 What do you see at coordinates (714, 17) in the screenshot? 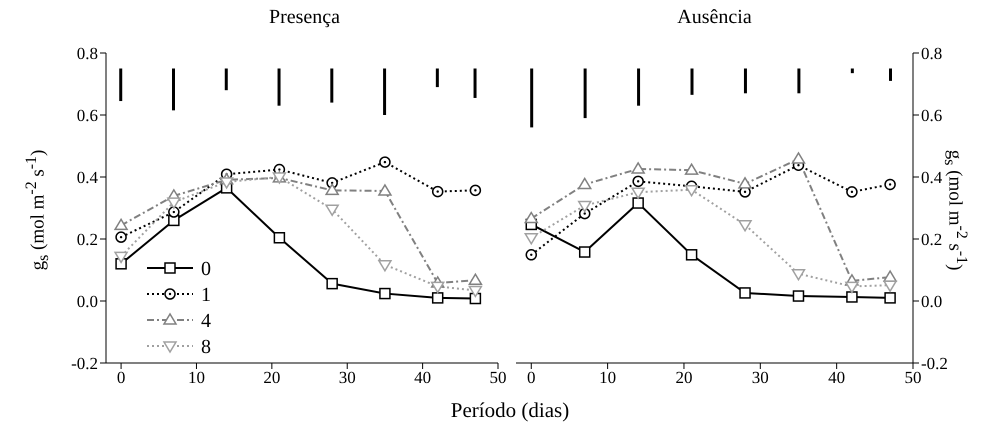
I see `chart-title: Ausência` at bounding box center [714, 17].